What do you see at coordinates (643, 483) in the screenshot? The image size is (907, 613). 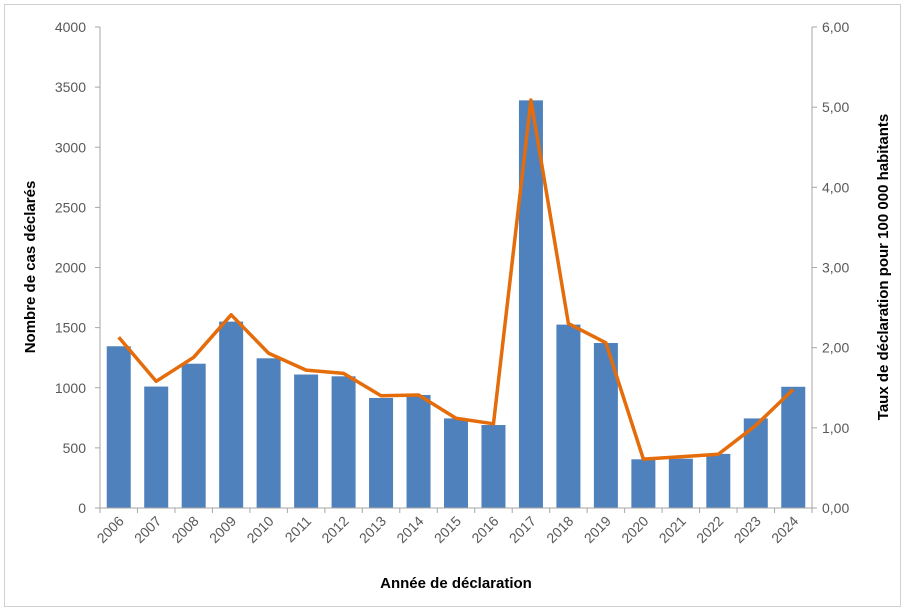 I see `bar-2020` at bounding box center [643, 483].